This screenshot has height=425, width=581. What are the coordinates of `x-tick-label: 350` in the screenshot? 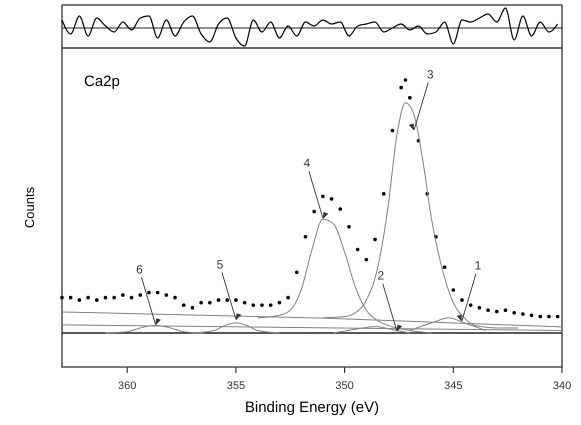 It's located at (344, 386).